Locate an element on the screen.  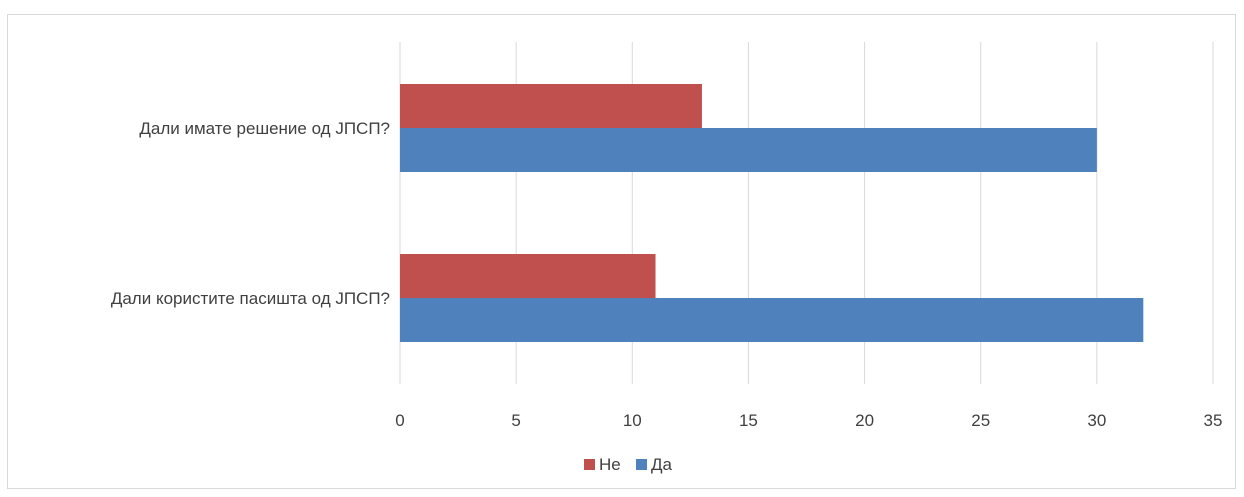
x-tick-label: 35 is located at coordinates (1213, 420).